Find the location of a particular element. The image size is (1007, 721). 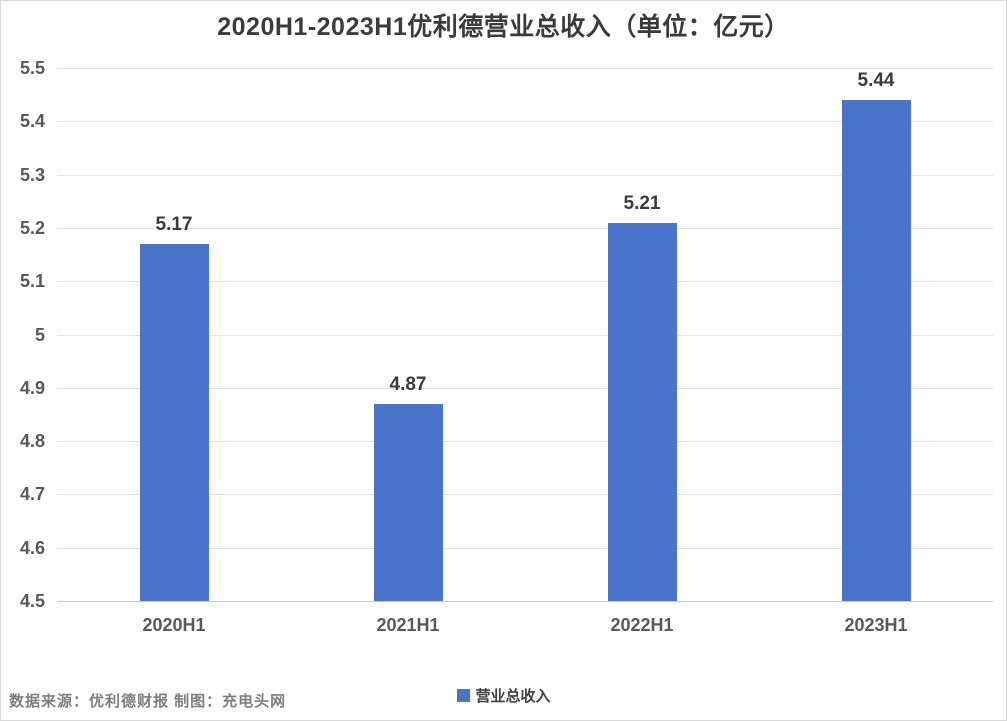

y-tick-label: 4.7 is located at coordinates (32, 494).